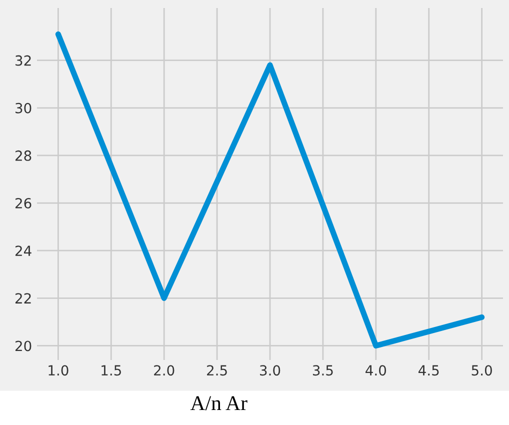  I want to click on x-axis-title: A/n Ar, so click(219, 403).